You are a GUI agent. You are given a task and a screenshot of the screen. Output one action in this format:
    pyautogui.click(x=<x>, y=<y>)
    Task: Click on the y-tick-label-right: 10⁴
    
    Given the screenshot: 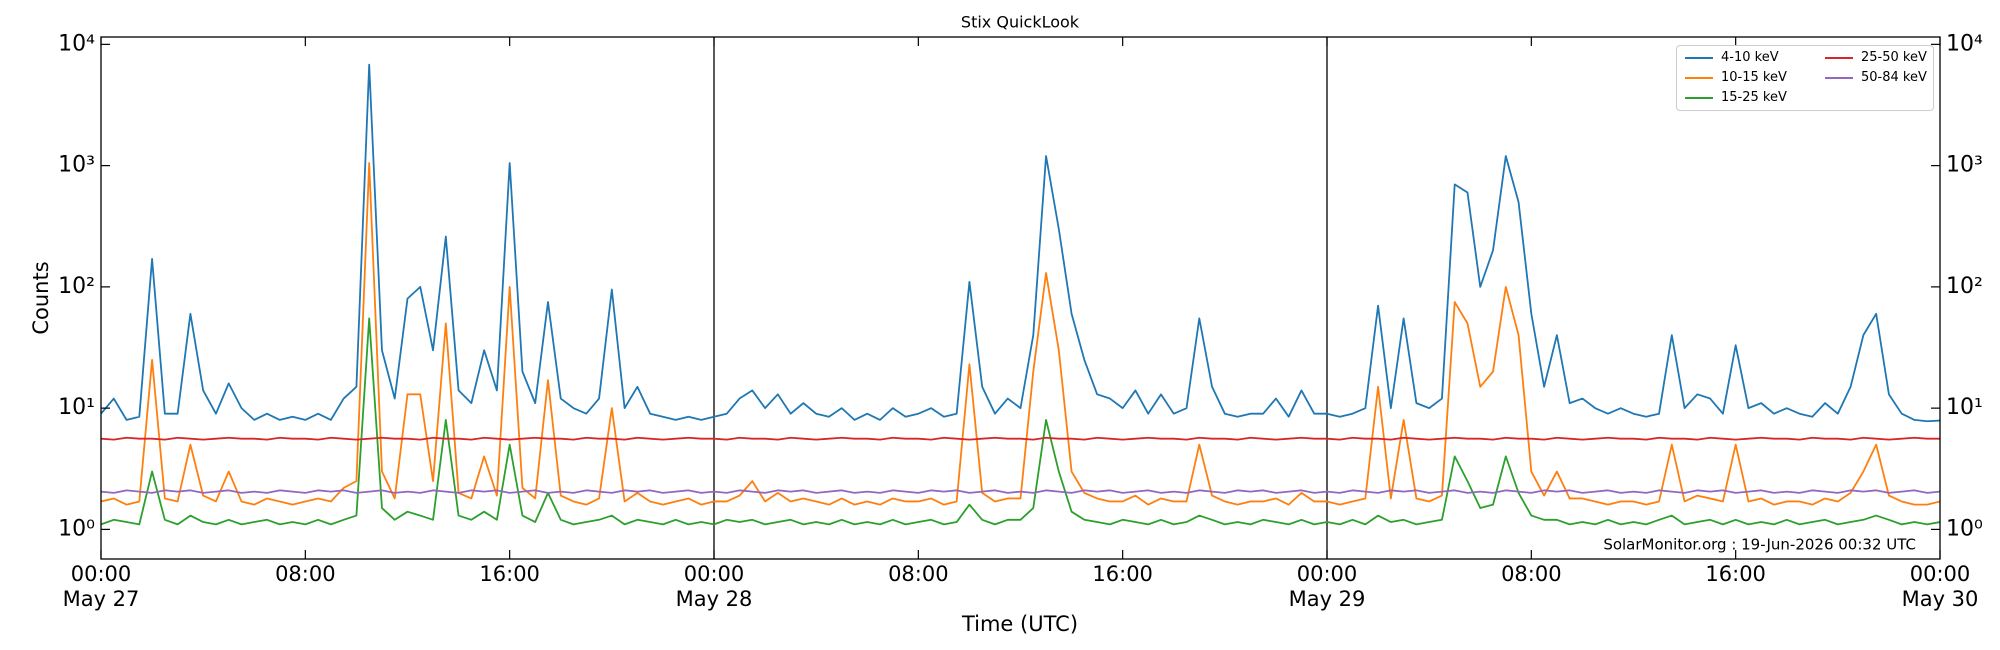 What is the action you would take?
    pyautogui.click(x=1964, y=43)
    